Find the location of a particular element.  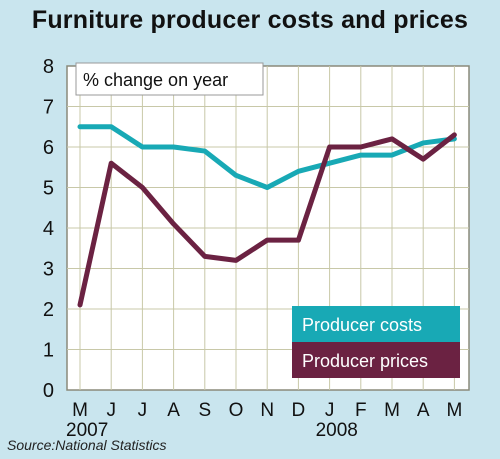

chart-subtitle: % change on year is located at coordinates (155, 80).